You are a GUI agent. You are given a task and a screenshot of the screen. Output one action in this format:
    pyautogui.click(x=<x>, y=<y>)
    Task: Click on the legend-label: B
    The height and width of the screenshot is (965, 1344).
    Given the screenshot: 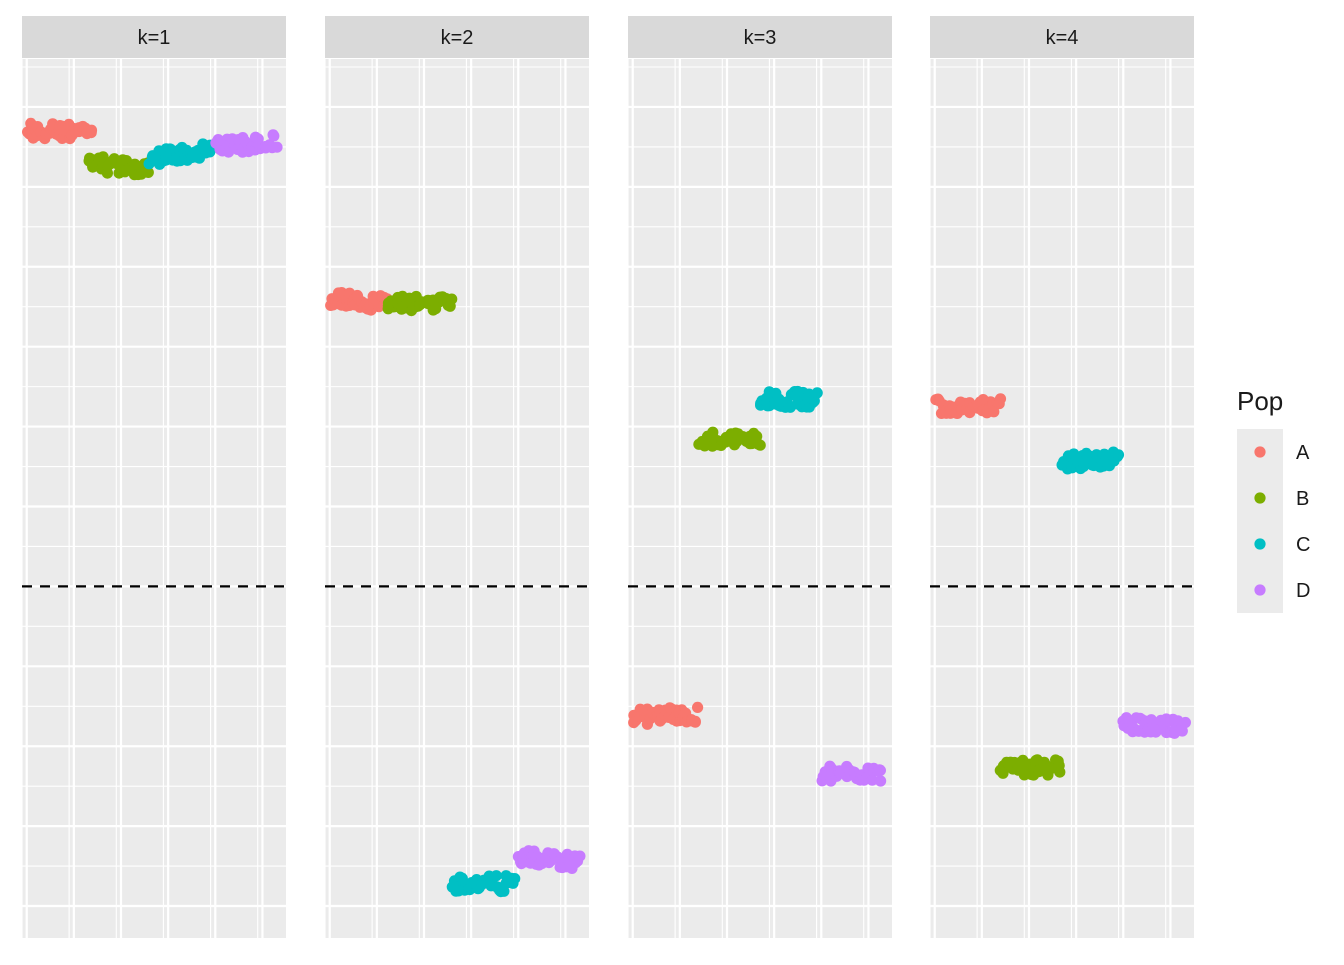 What is the action you would take?
    pyautogui.click(x=1302, y=499)
    